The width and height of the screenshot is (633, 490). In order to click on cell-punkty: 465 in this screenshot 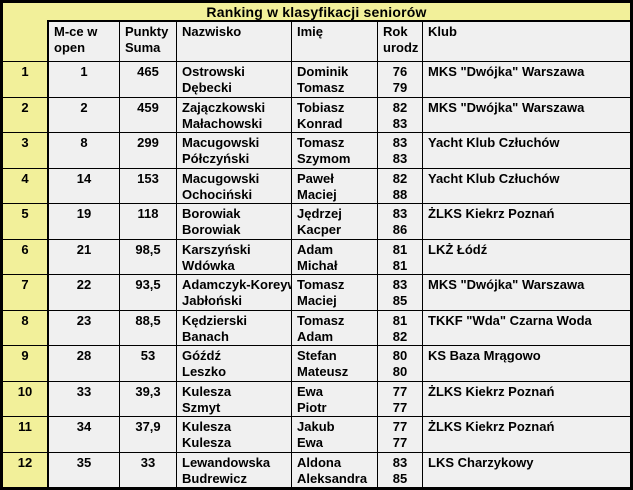, I will do `click(148, 79)`.